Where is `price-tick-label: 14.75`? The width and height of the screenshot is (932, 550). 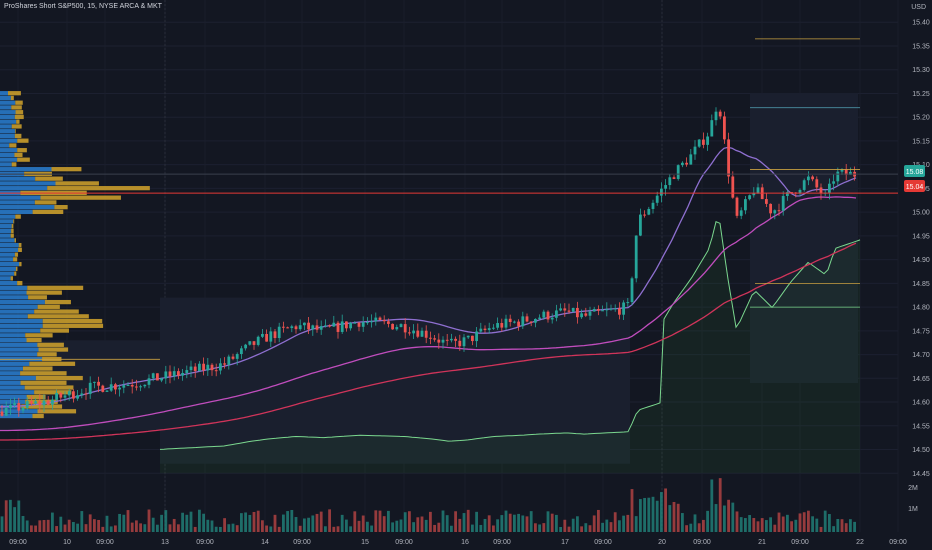 price-tick-label: 14.75 is located at coordinates (921, 331).